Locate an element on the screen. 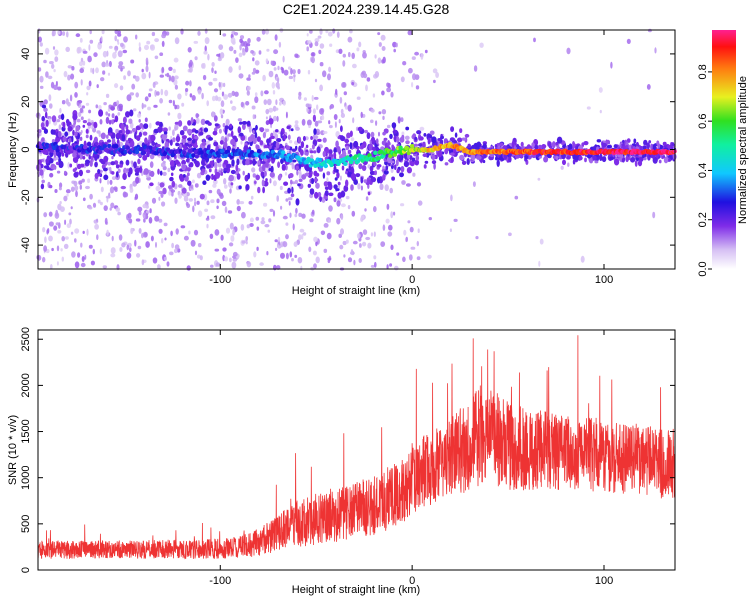 Image resolution: width=750 pixels, height=600 pixels. colorbar-tick-label: 0.4 is located at coordinates (703, 170).